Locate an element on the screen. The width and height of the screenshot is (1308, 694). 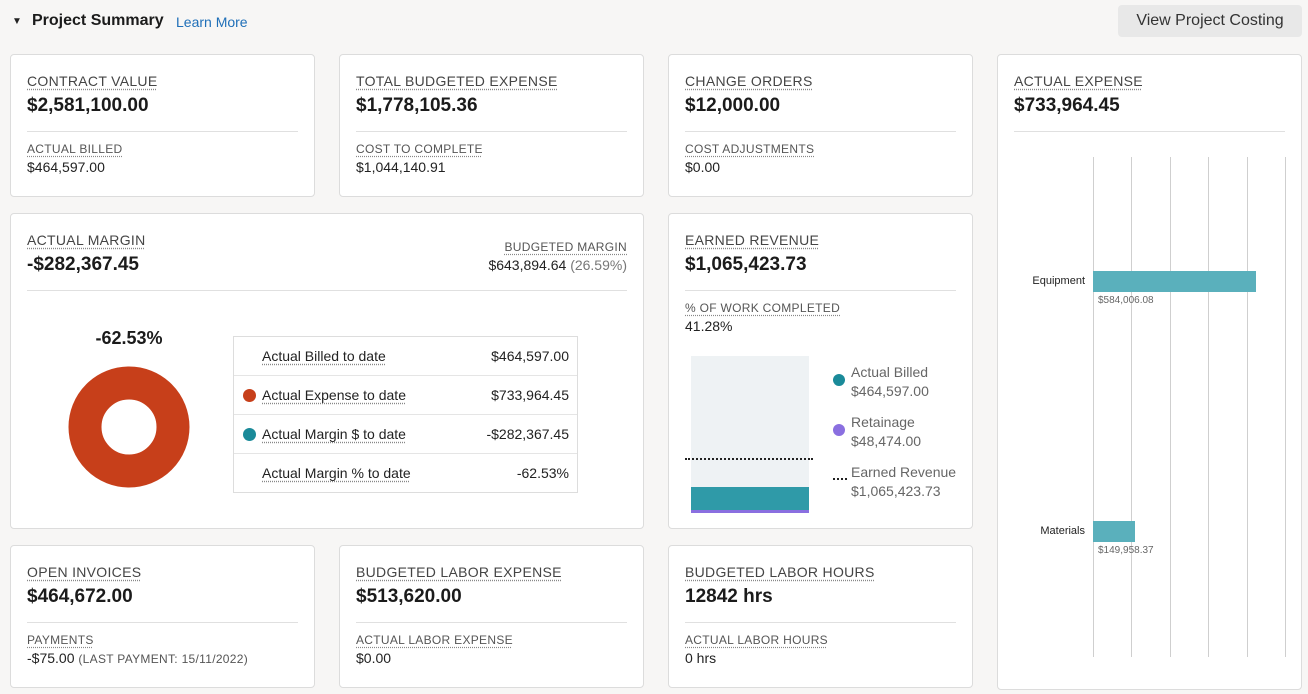
contract-value-label: CONTRACT VALUE is located at coordinates (92, 81).